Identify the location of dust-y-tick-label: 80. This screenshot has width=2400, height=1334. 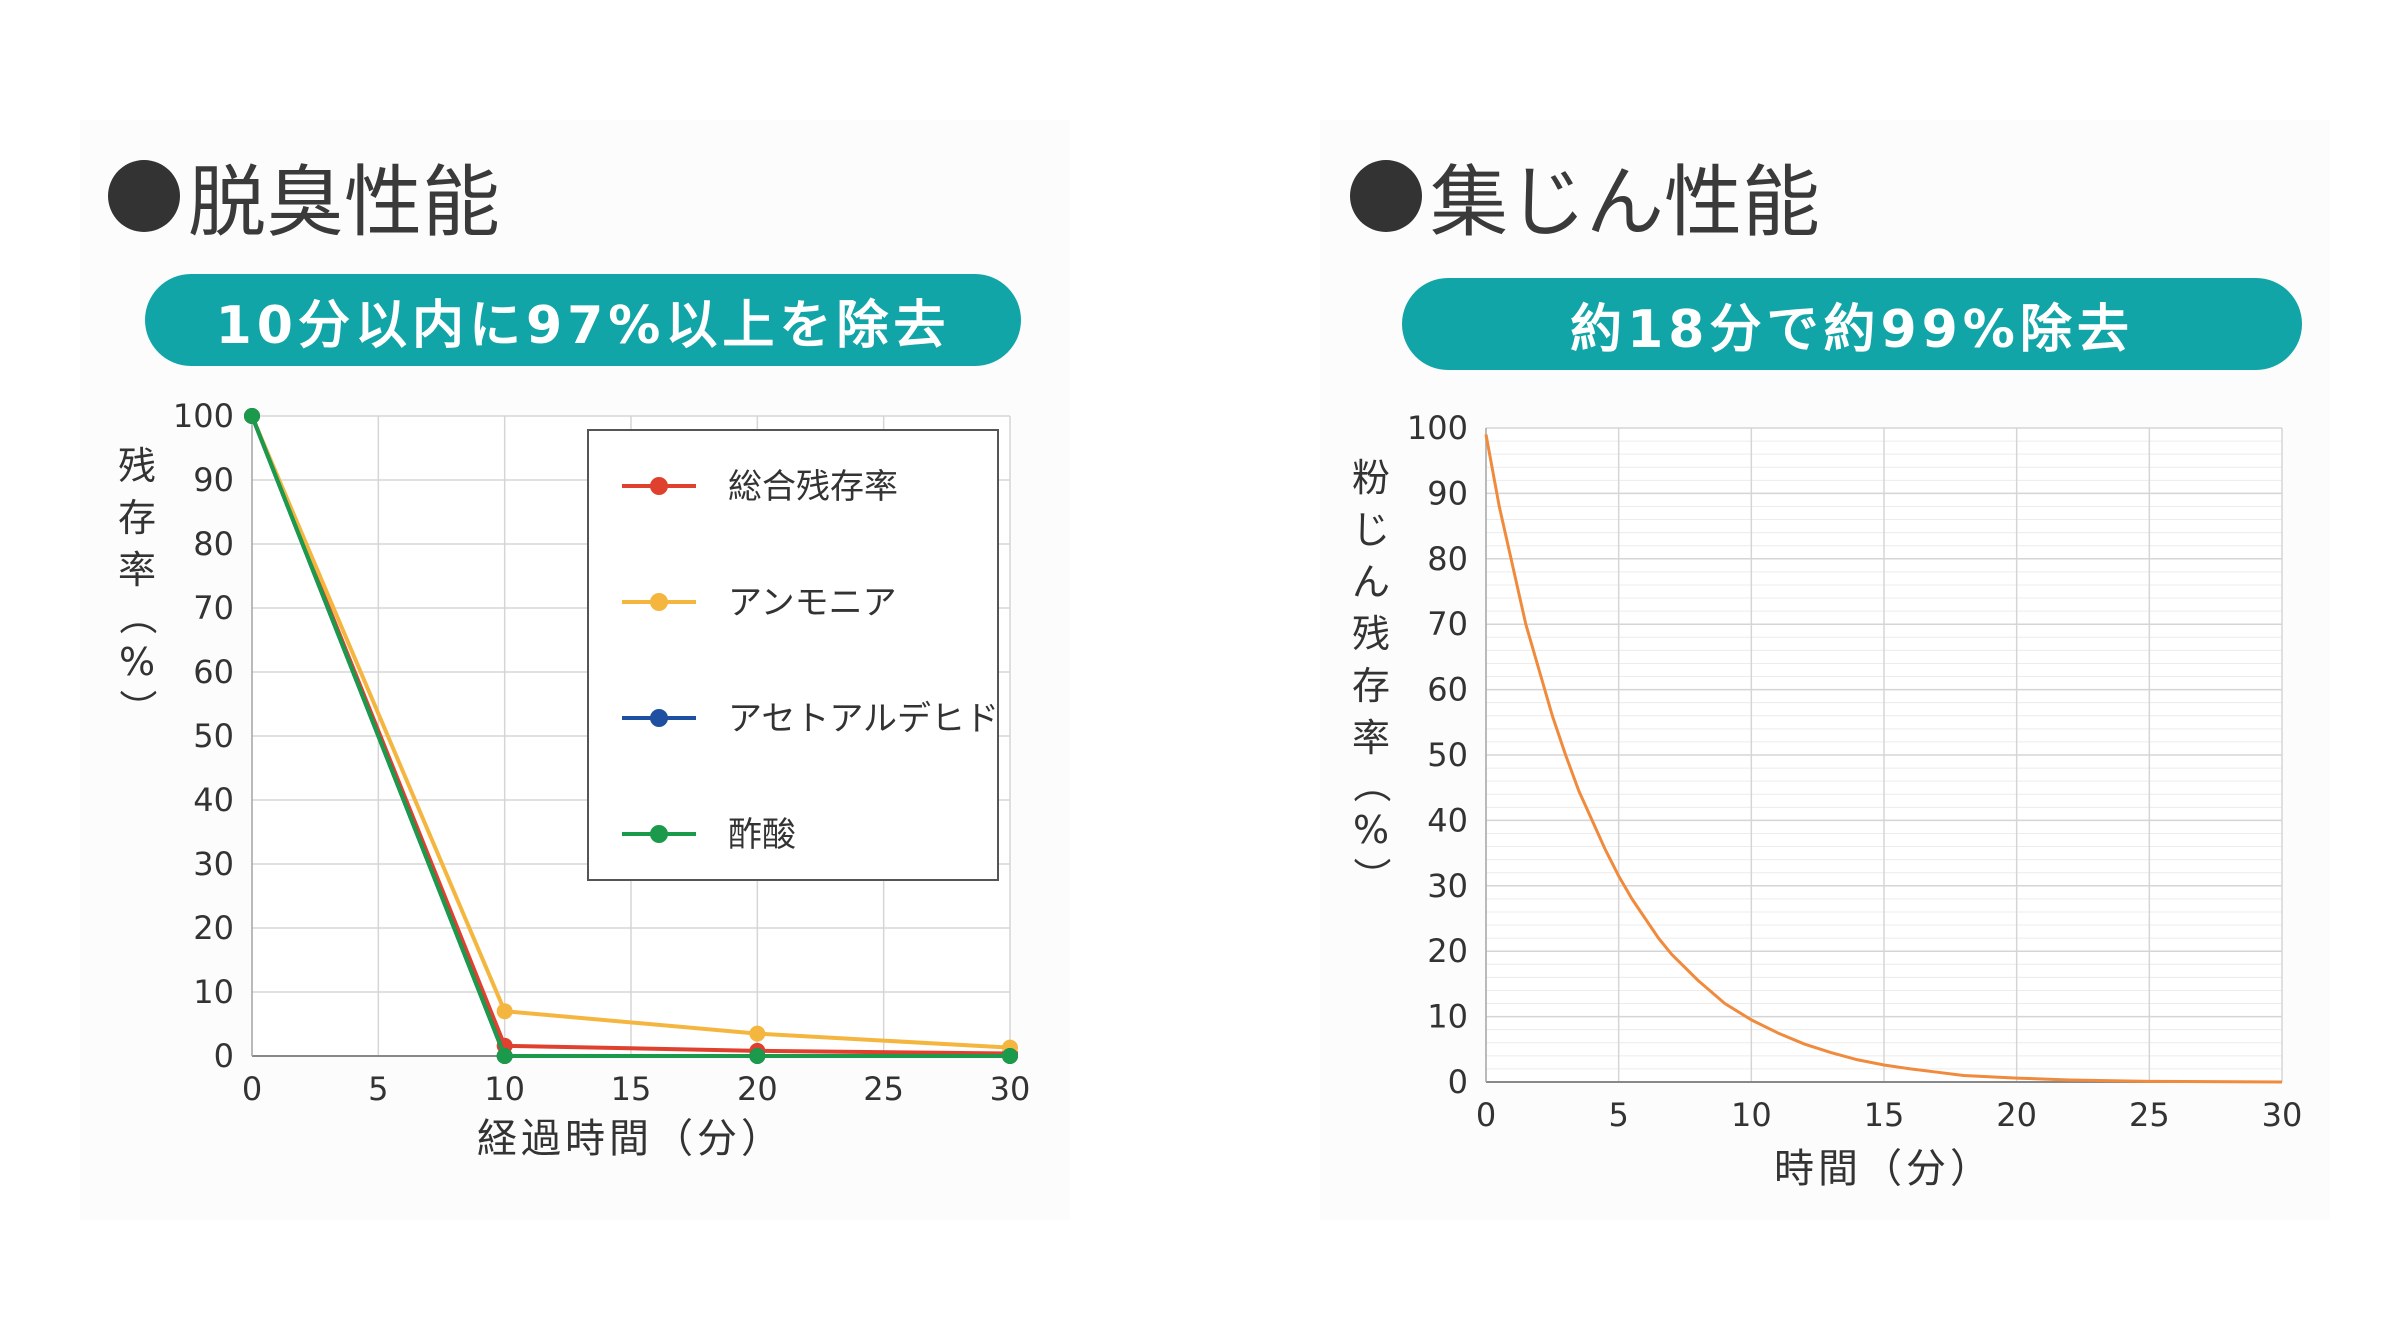
(1447, 559).